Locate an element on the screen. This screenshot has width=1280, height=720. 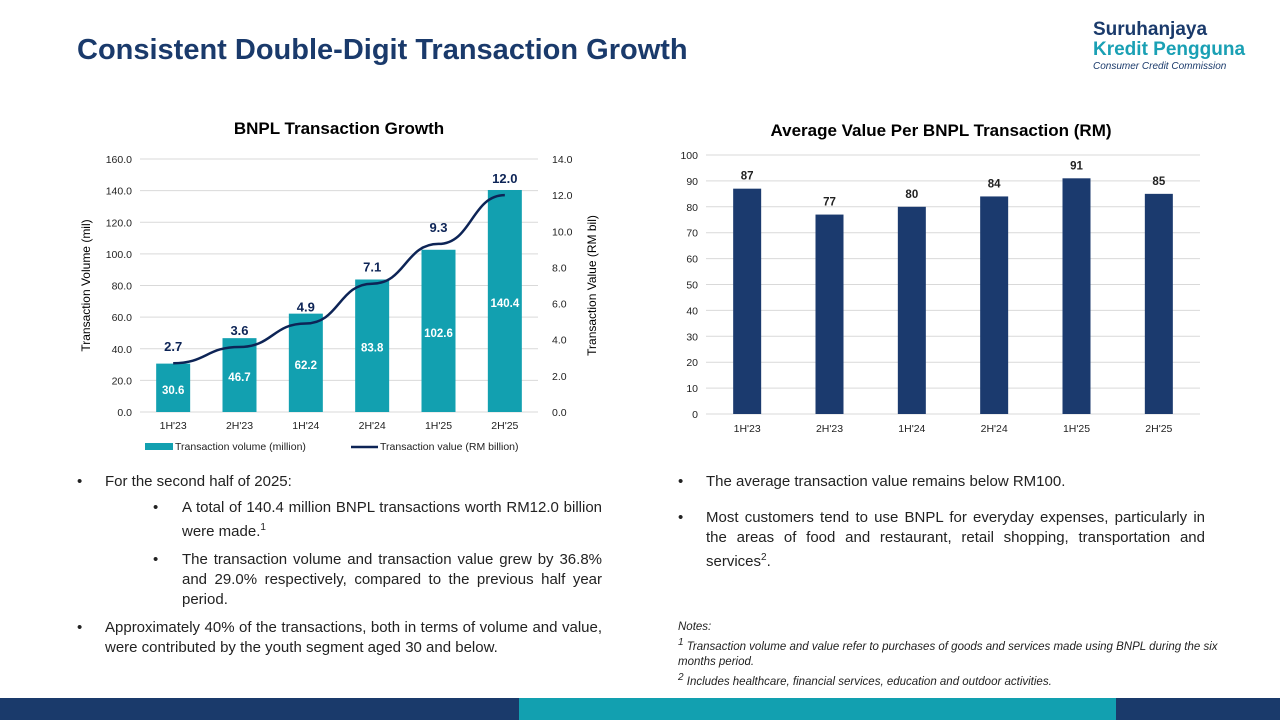
y-tick-label: 30 is located at coordinates (692, 337).